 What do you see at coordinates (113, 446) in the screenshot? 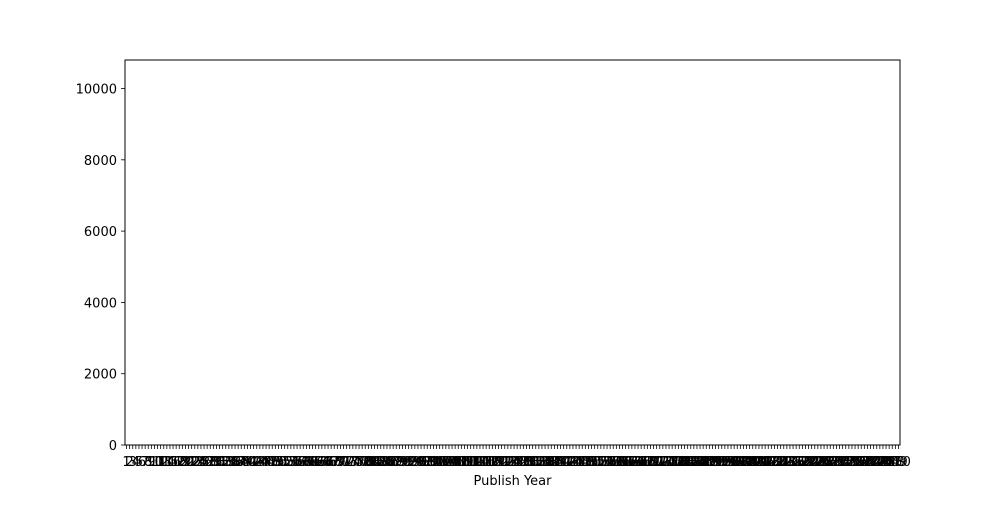
I see `y-tick-label: 0` at bounding box center [113, 446].